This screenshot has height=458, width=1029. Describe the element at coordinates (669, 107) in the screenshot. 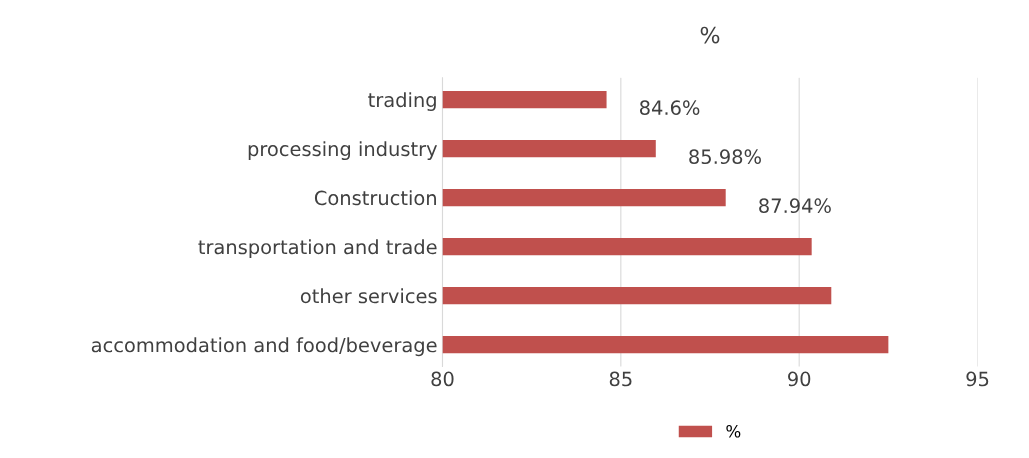

I see `data-label: 84.6%` at that location.